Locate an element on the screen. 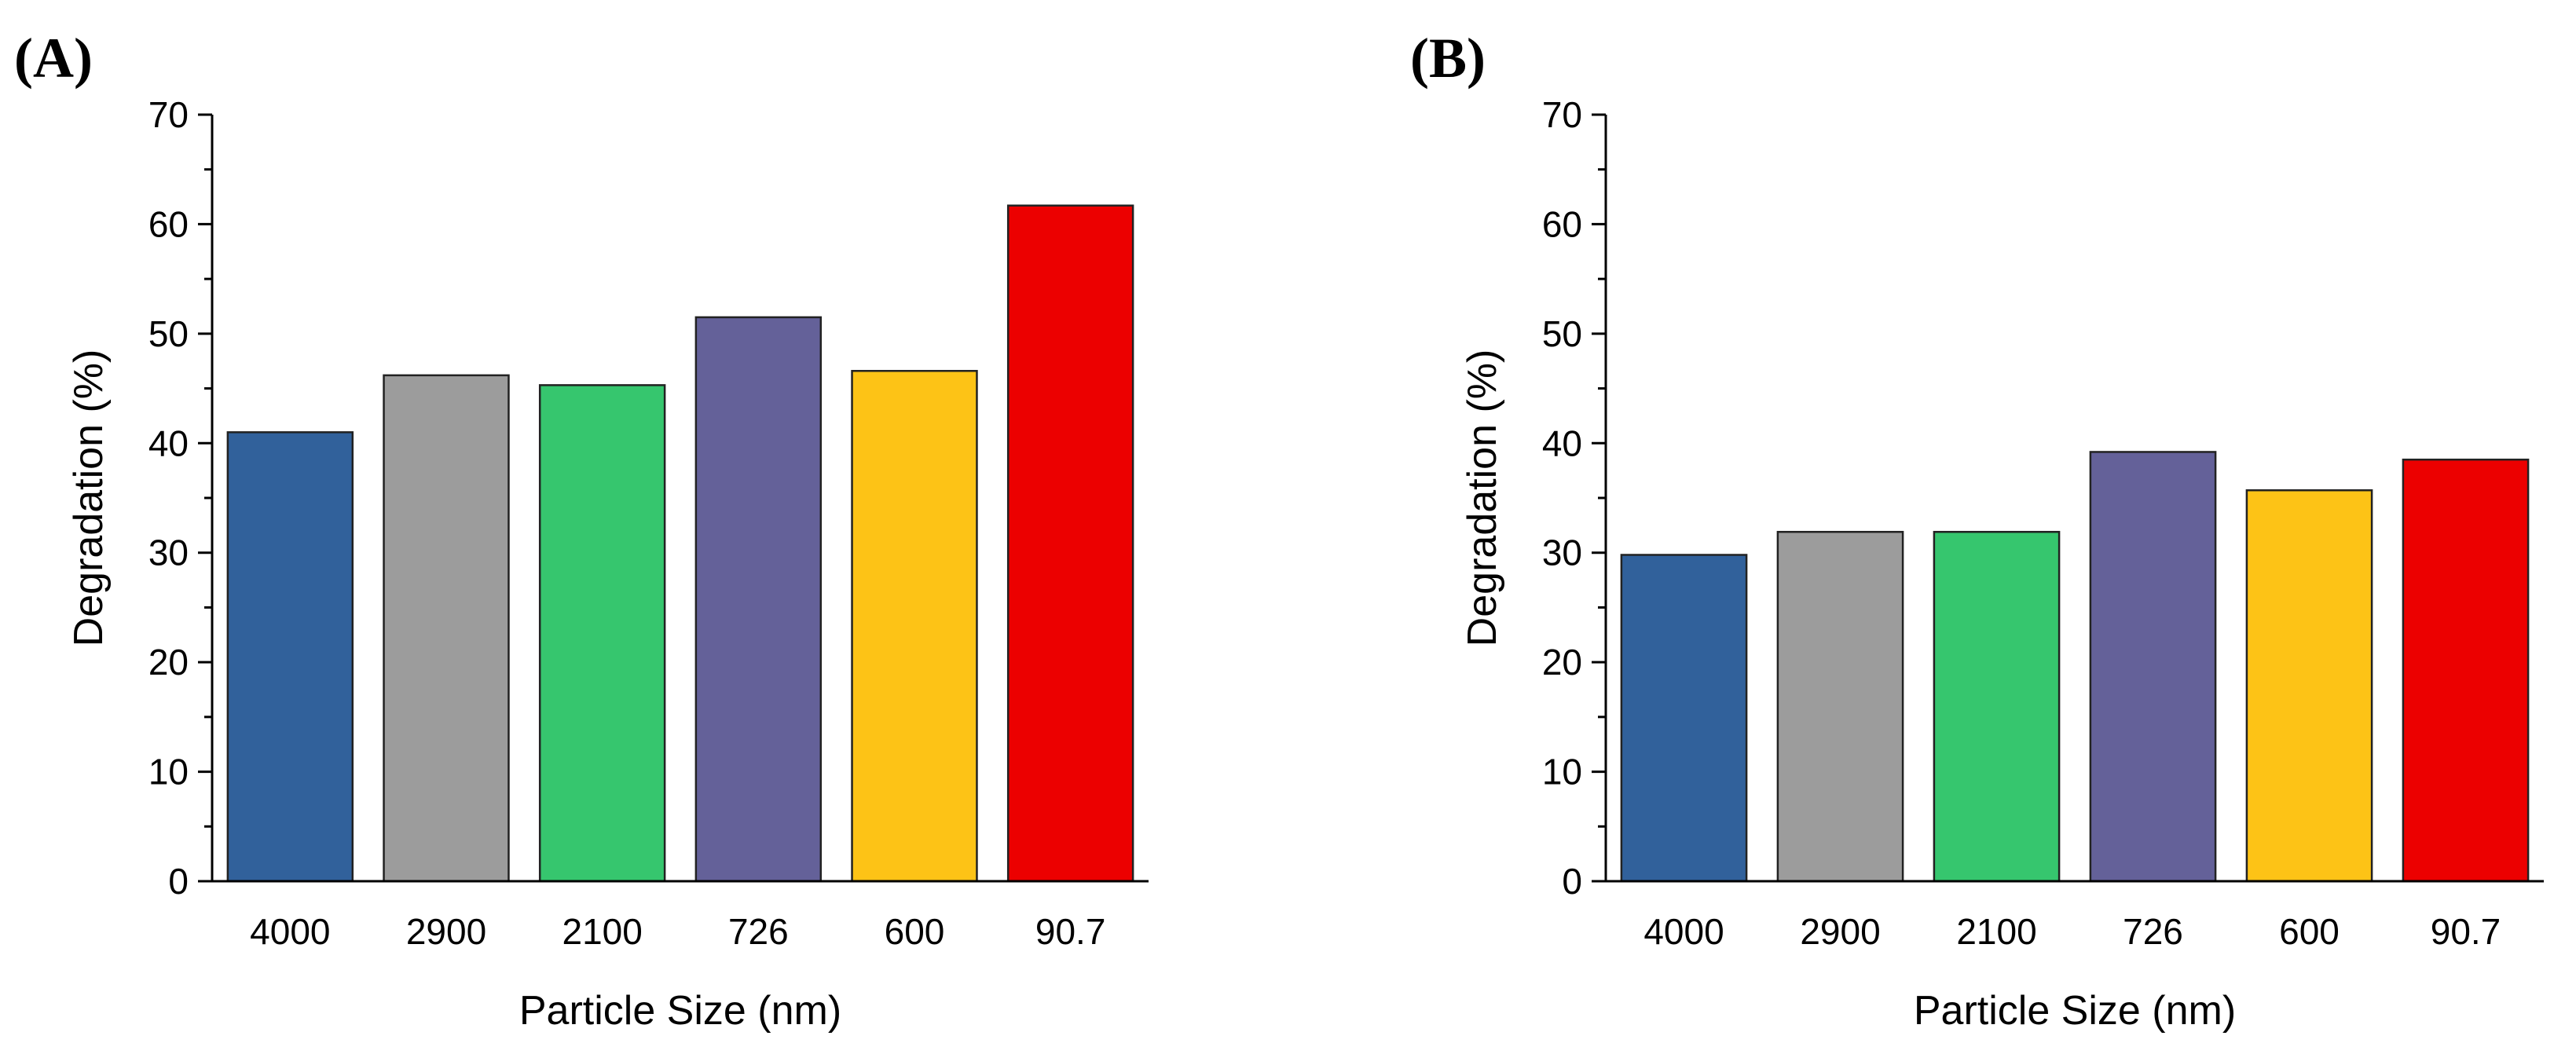 The height and width of the screenshot is (1054, 2576). bar-group is located at coordinates (2075, 667).